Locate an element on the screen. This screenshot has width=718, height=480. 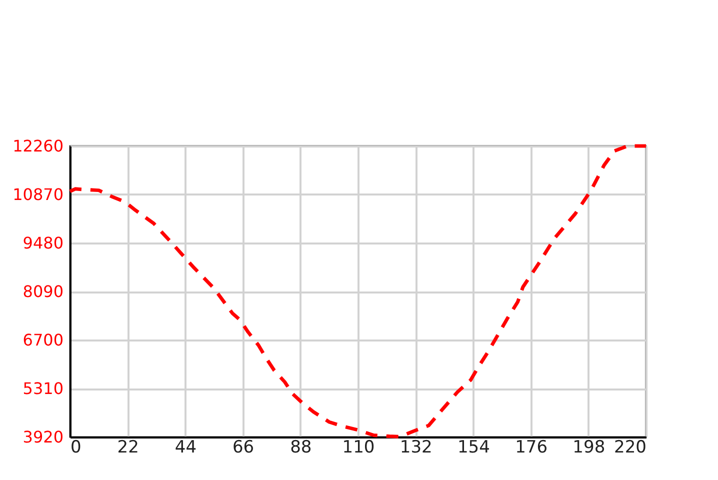
x-tick-label: 220 is located at coordinates (630, 448).